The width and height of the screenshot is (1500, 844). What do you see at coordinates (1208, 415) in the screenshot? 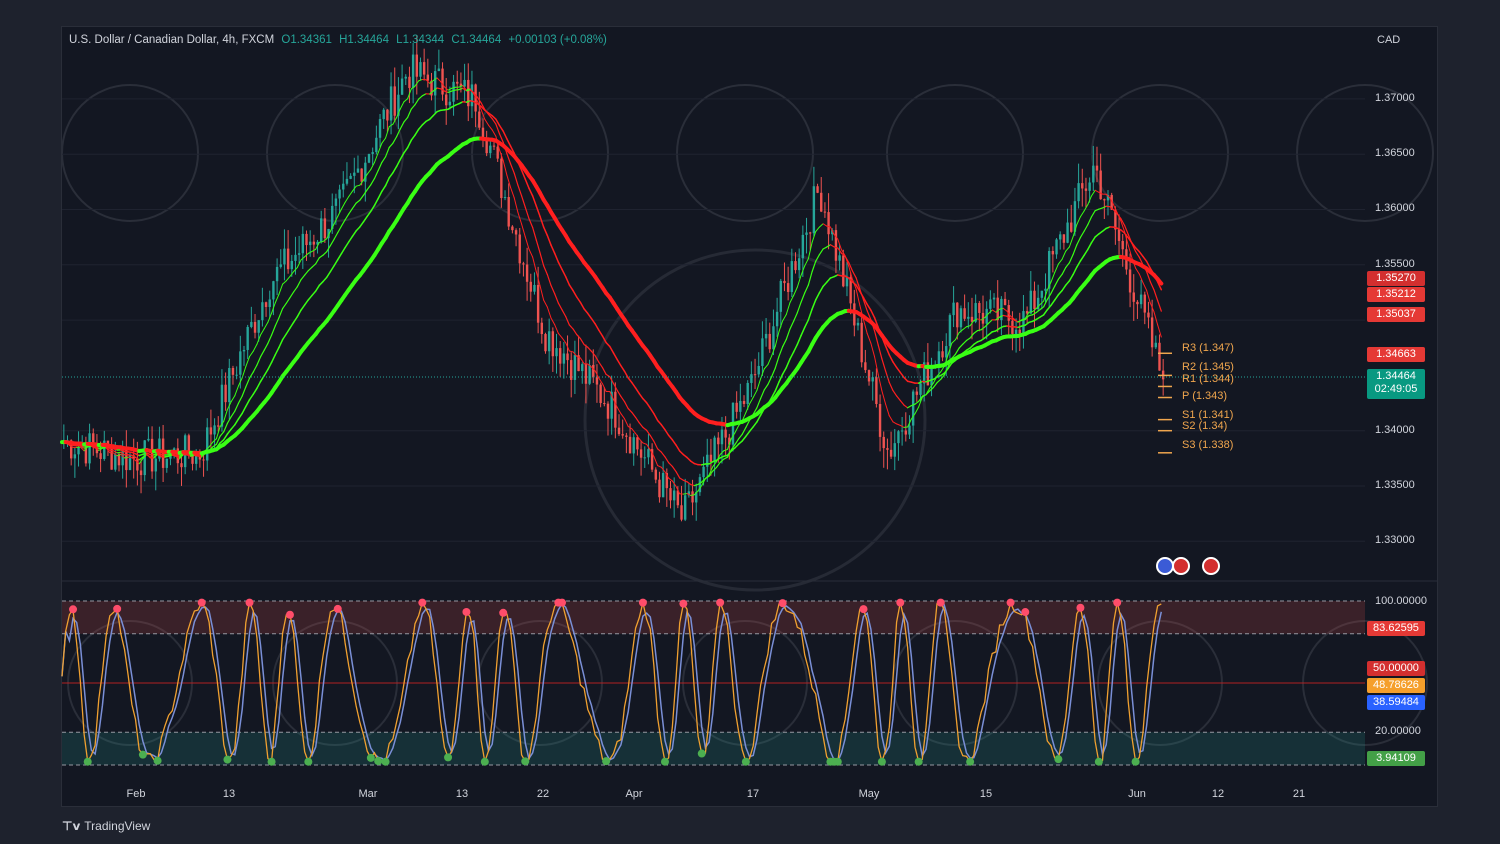
I see `pivot-s1-label: S1 (1.341)` at bounding box center [1208, 415].